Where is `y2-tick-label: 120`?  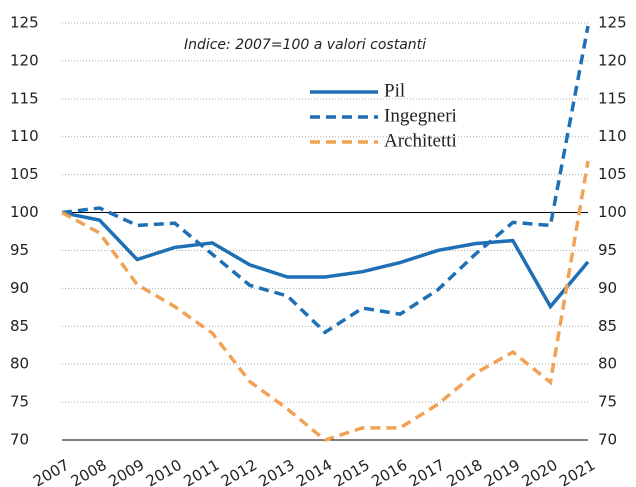 y2-tick-label: 120 is located at coordinates (612, 60).